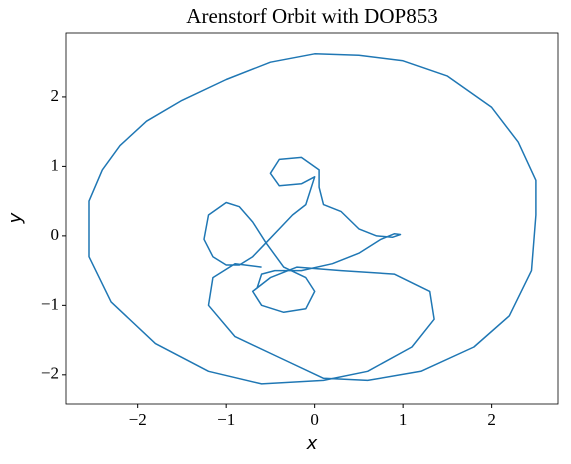 The height and width of the screenshot is (464, 571). I want to click on x-axis-label: x, so click(312, 443).